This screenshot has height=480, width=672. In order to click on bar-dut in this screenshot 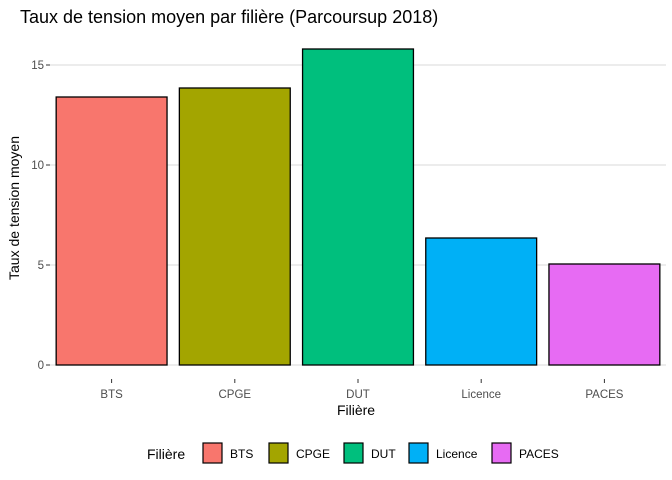, I will do `click(358, 207)`.